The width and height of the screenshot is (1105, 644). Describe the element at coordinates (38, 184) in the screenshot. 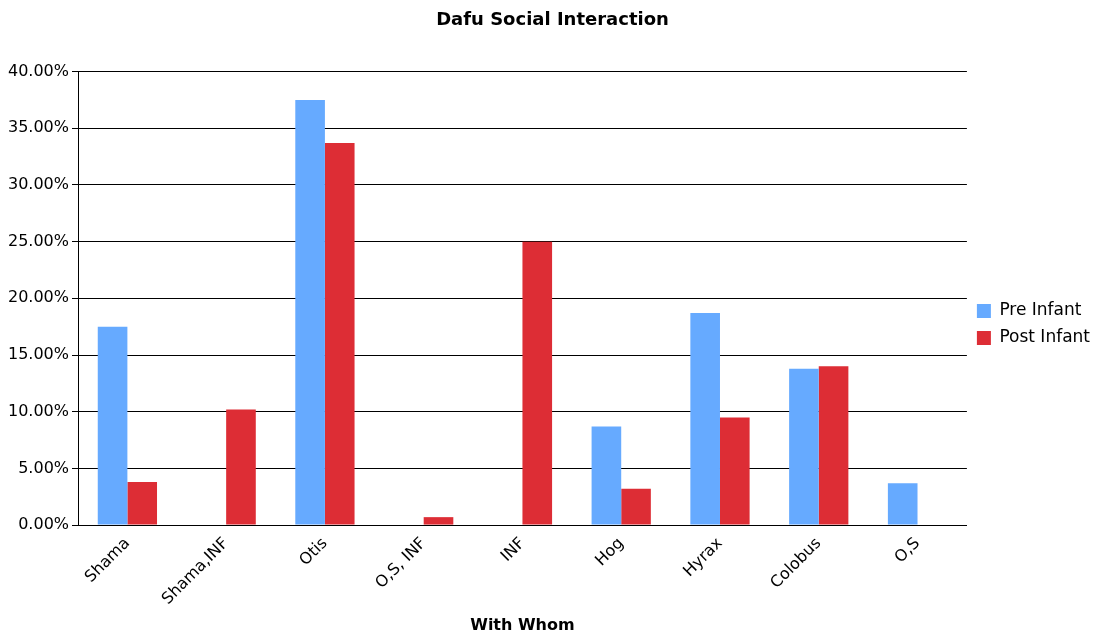

I see `y-tick-label: 30.00%` at that location.